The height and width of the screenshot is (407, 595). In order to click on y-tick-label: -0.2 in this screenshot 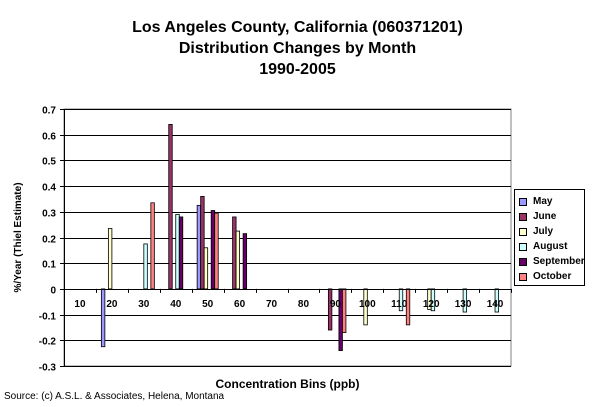, I will do `click(48, 342)`.